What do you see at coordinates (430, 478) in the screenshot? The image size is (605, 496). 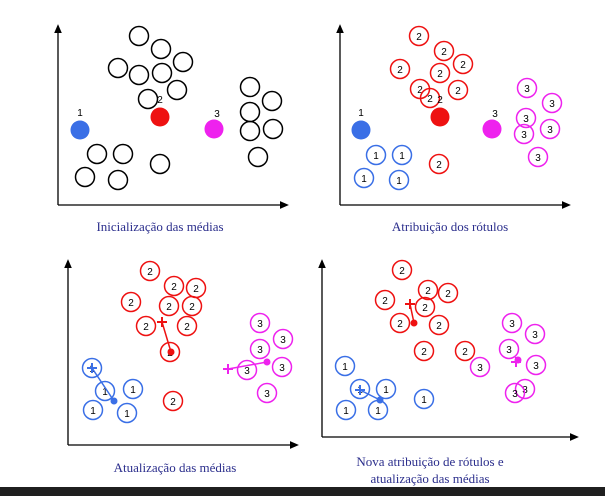 I see `caption-reassignment-line-2: atualização das médias` at bounding box center [430, 478].